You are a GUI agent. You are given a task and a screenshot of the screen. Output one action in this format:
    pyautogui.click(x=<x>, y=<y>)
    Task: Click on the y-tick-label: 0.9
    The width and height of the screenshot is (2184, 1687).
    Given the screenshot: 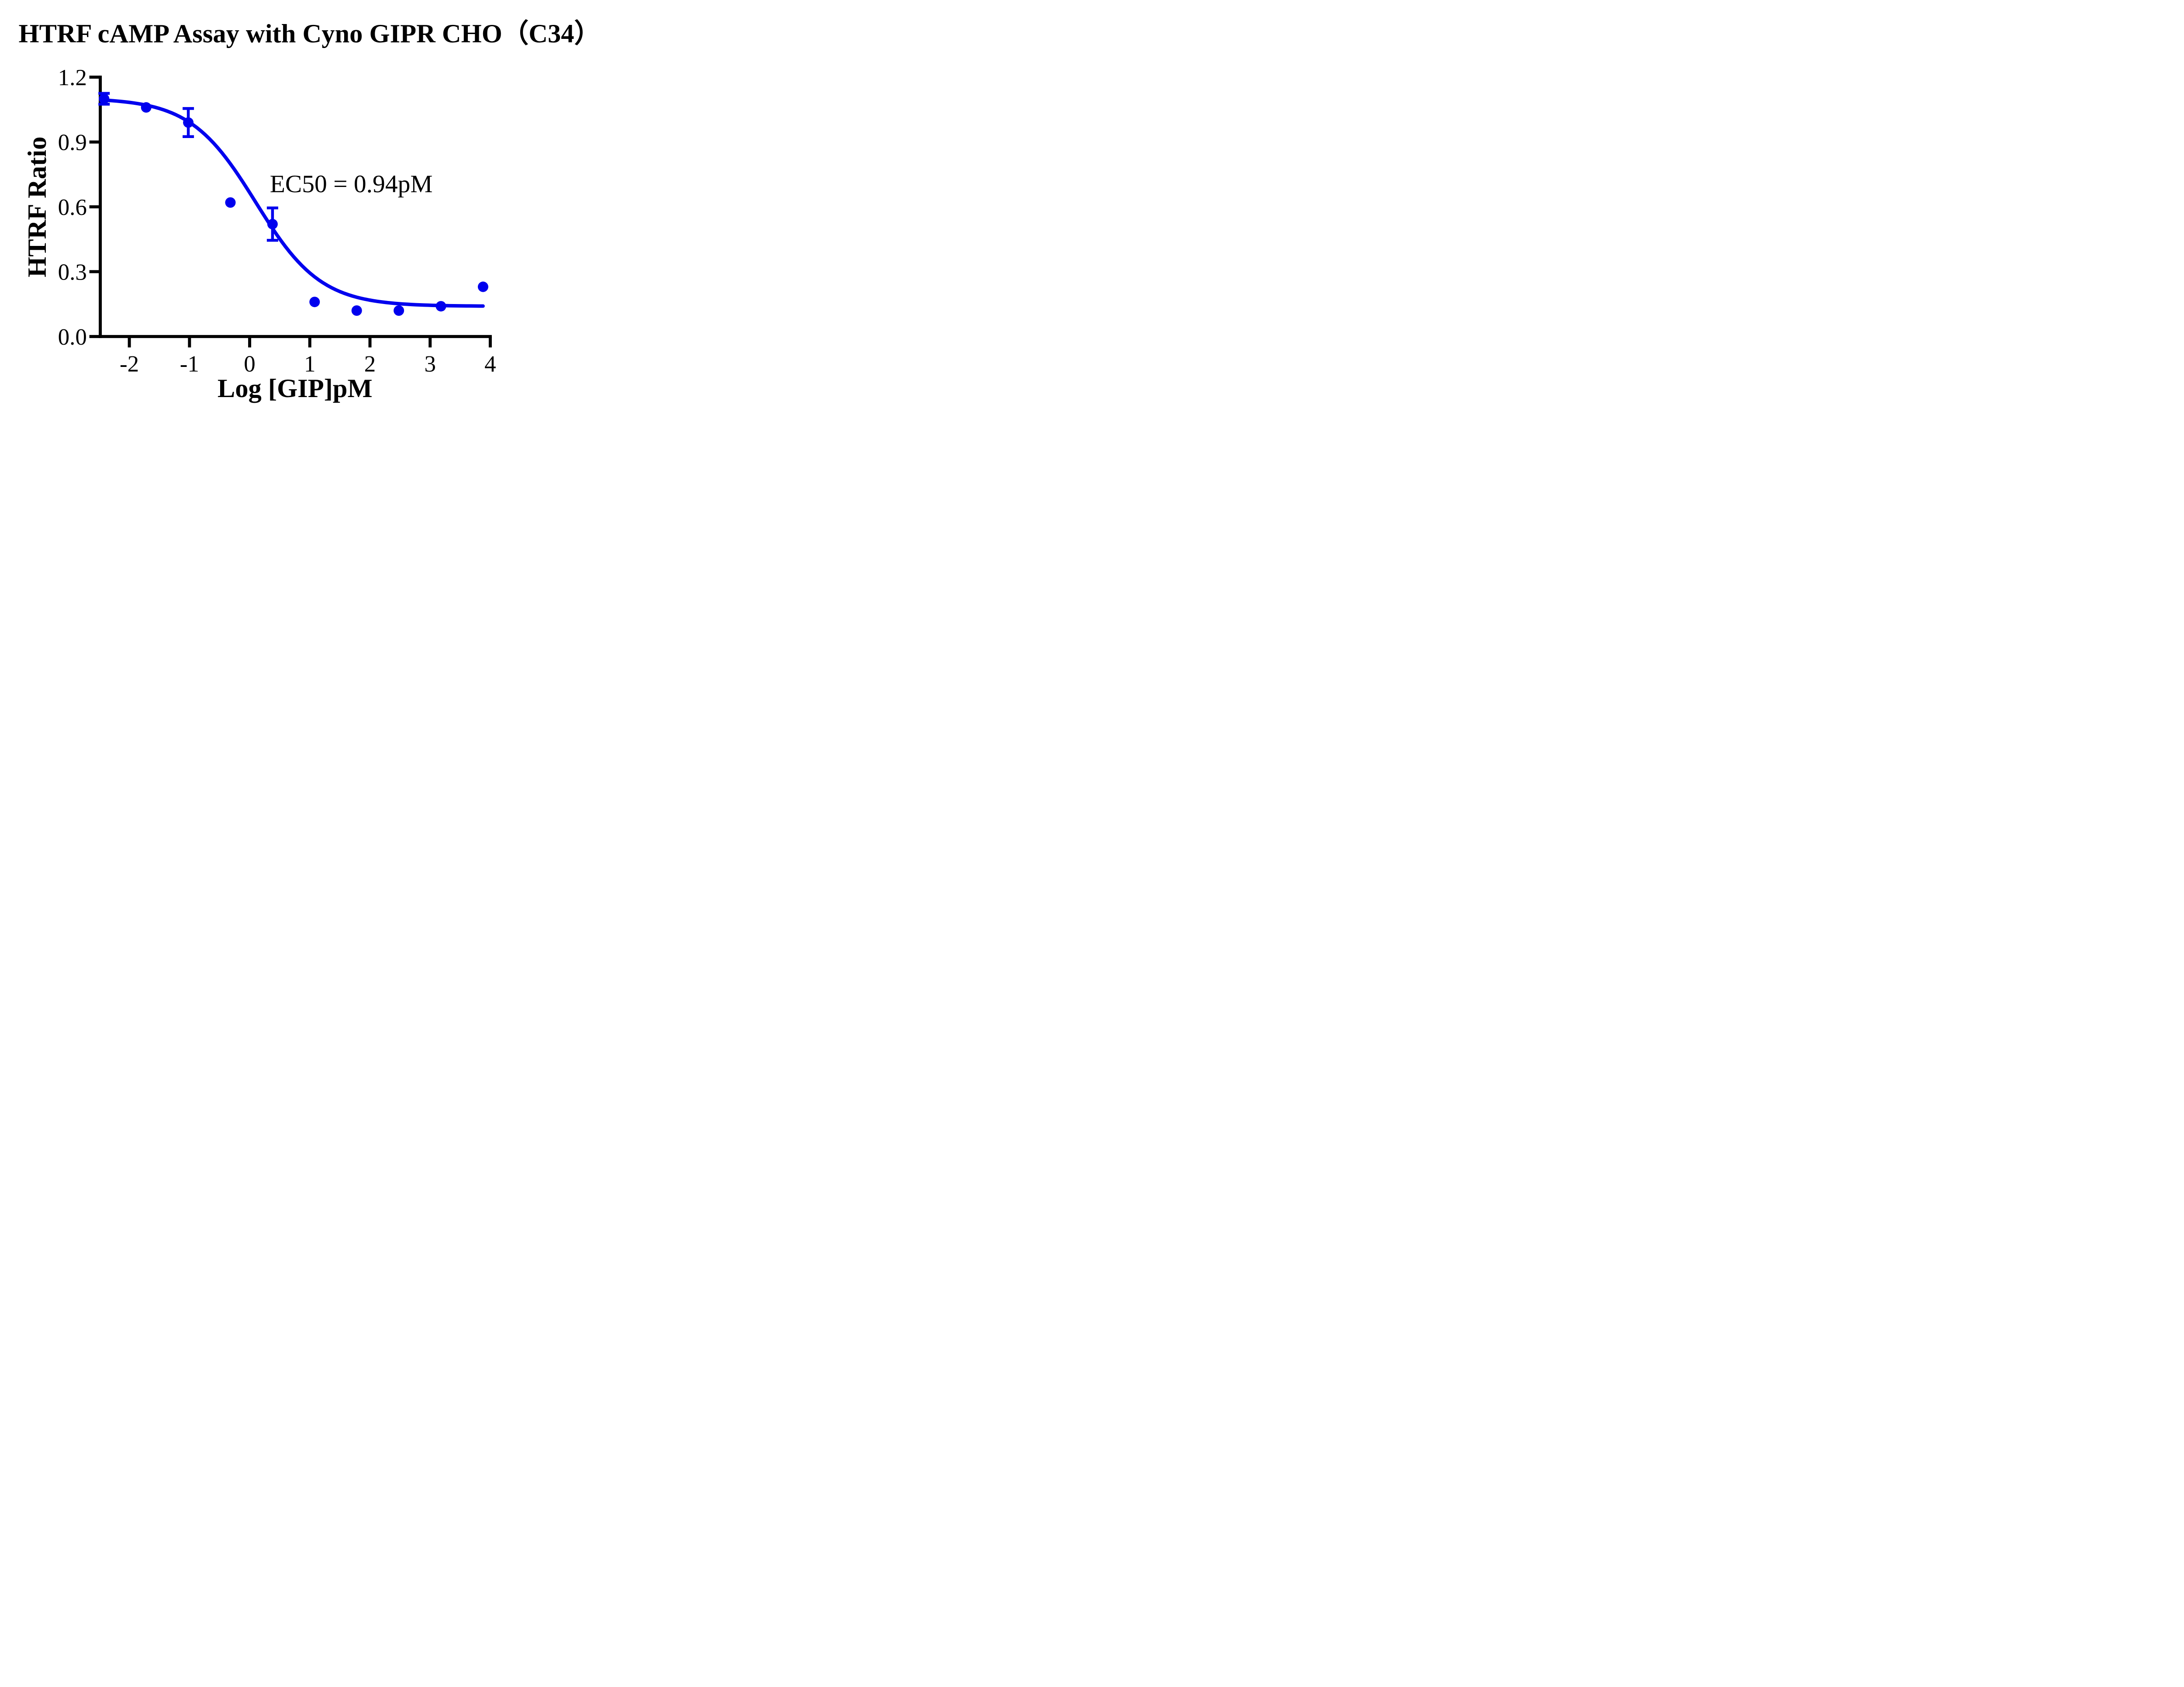 What is the action you would take?
    pyautogui.click(x=72, y=143)
    